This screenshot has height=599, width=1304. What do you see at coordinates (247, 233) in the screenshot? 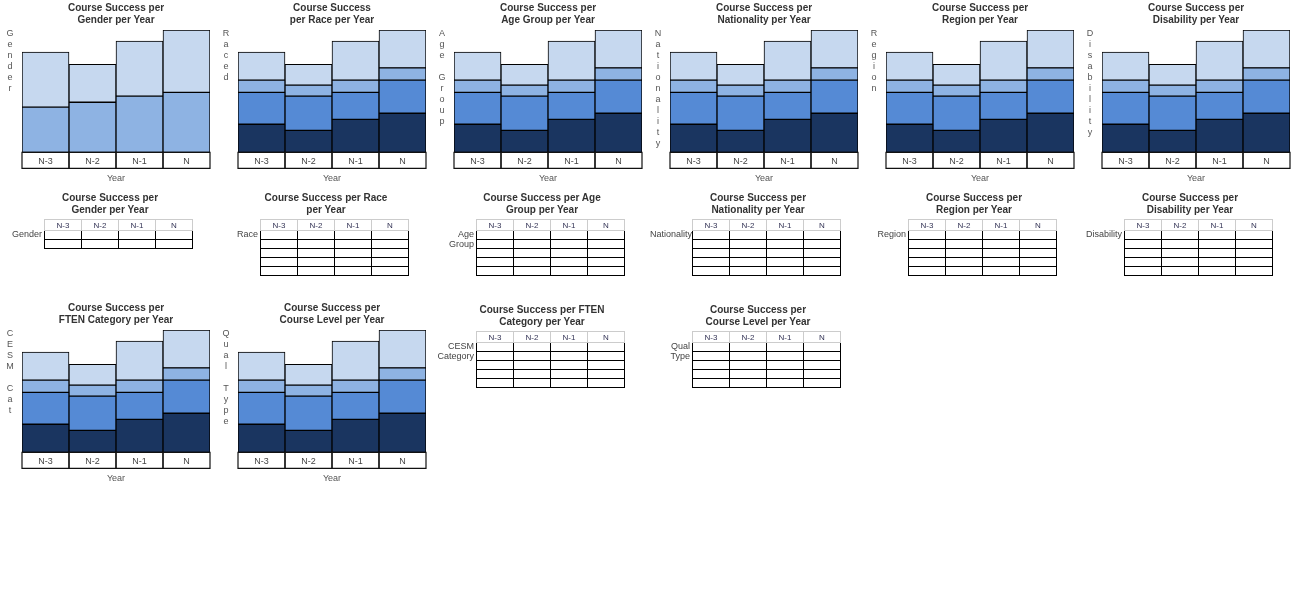
I see `text: Race` at bounding box center [247, 233].